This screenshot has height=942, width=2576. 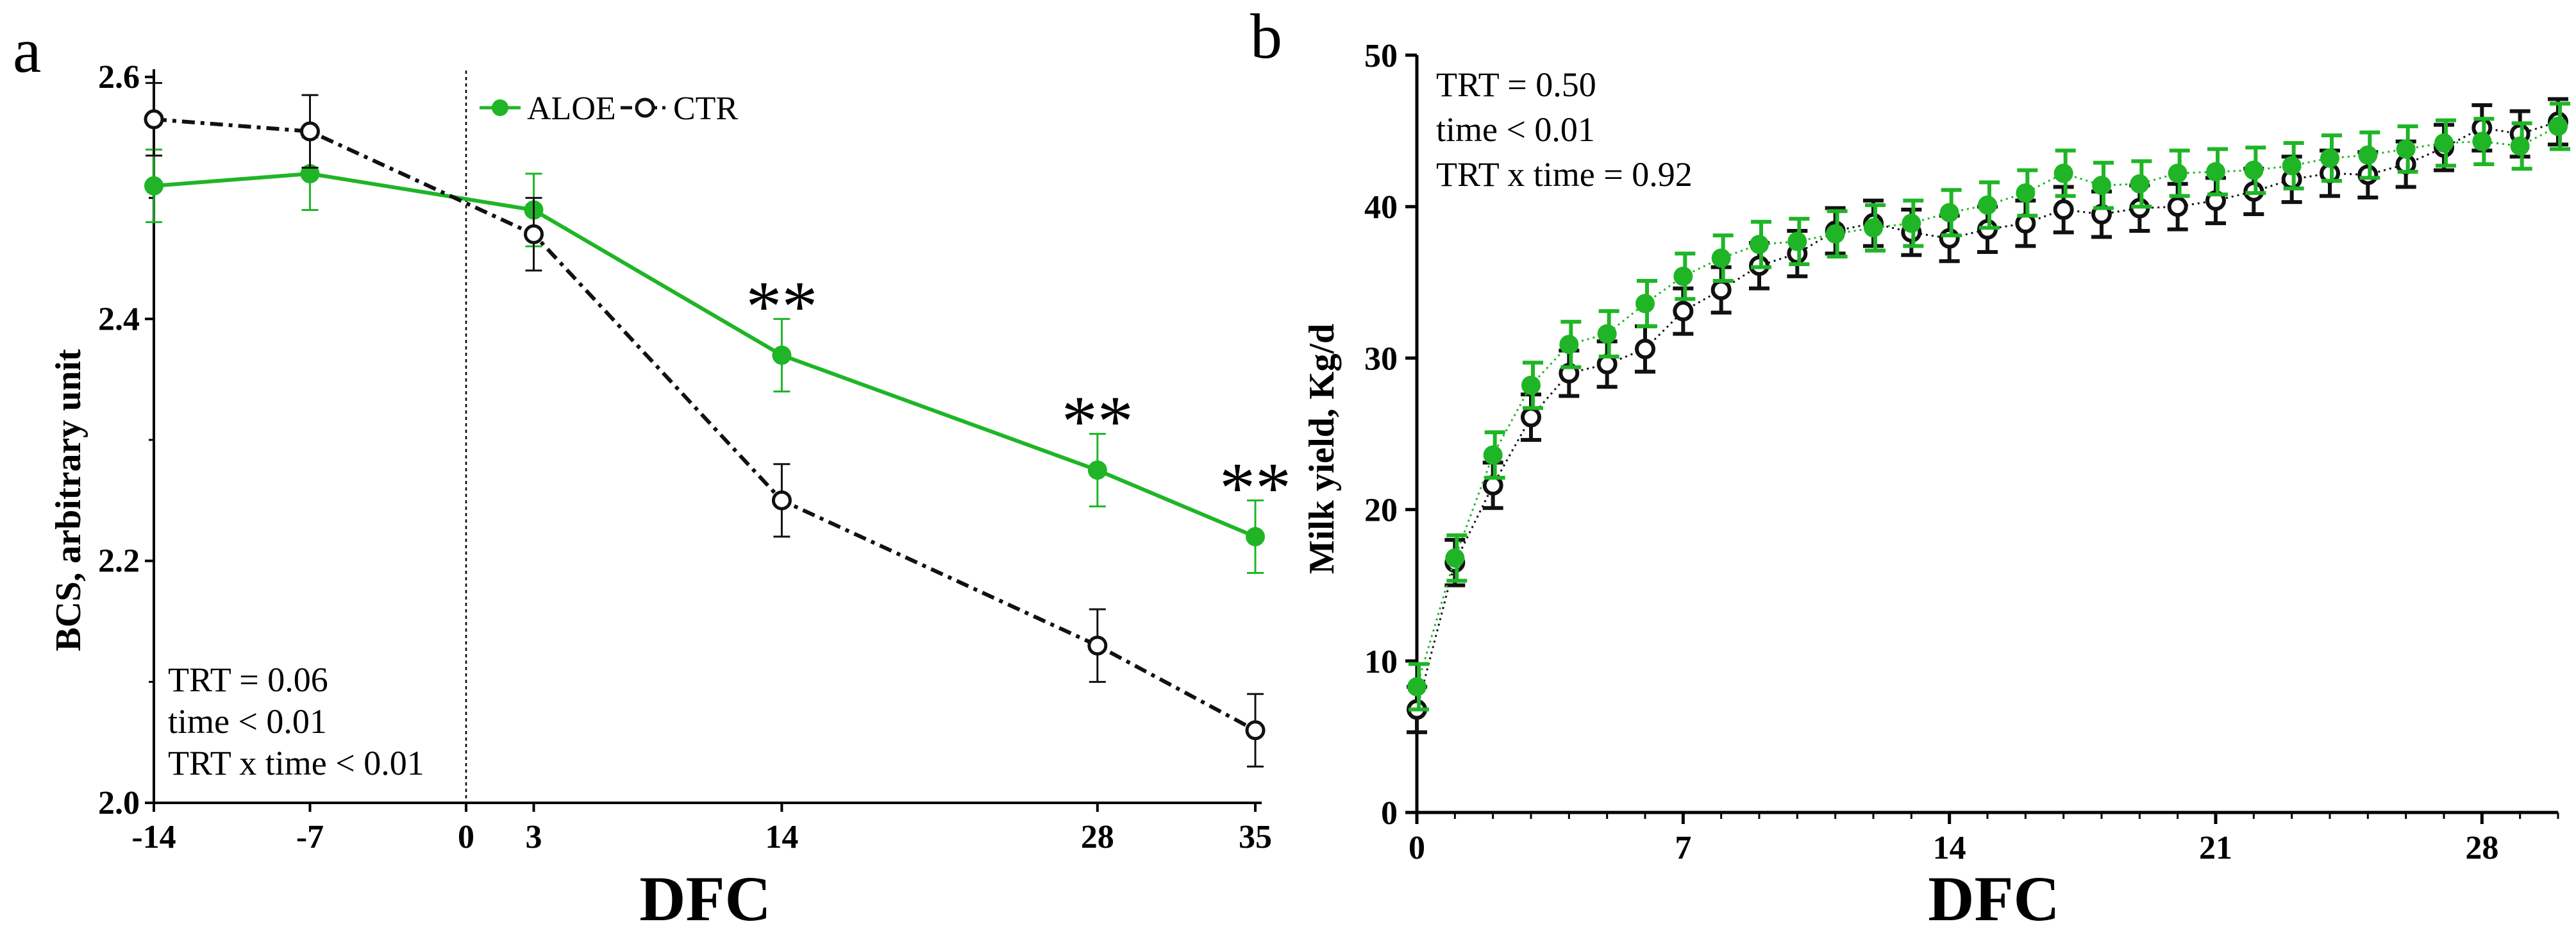 I want to click on panel-b-ylabel: Milk yield, Kg/d, so click(x=1322, y=450).